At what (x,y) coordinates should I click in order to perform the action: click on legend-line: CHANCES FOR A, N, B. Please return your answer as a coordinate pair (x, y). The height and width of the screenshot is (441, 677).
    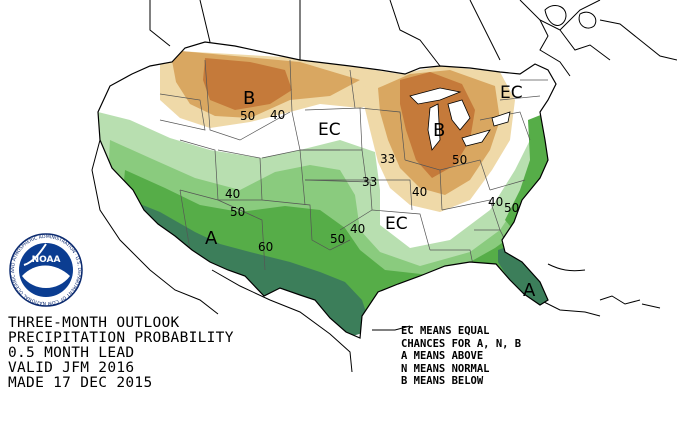
    Looking at the image, I should click on (461, 343).